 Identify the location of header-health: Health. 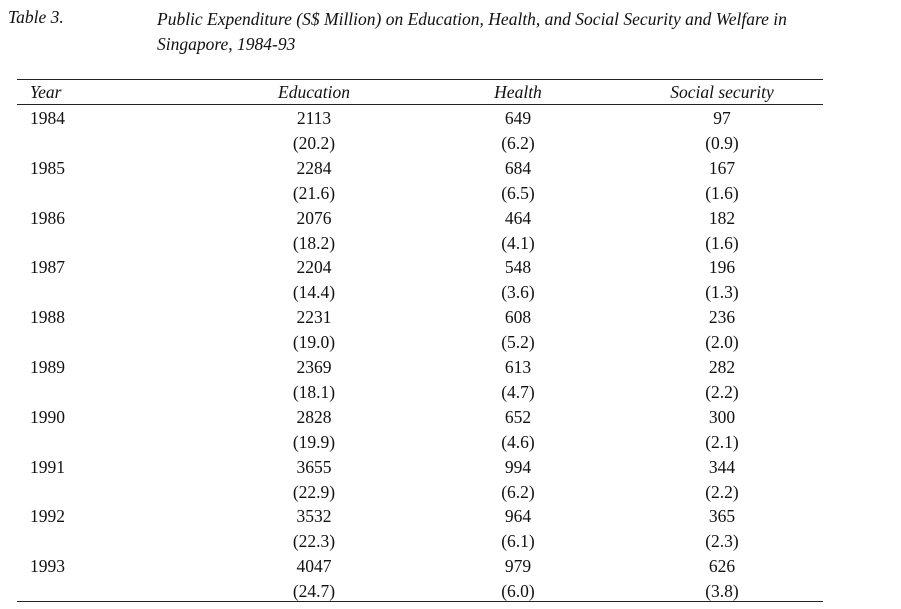
(518, 92).